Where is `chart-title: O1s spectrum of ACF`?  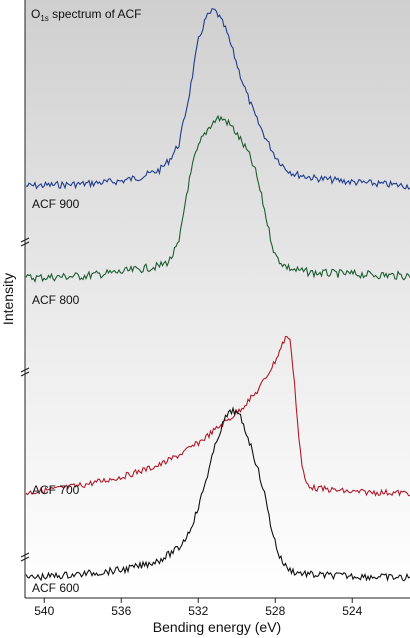 chart-title: O1s spectrum of ACF is located at coordinates (86, 15).